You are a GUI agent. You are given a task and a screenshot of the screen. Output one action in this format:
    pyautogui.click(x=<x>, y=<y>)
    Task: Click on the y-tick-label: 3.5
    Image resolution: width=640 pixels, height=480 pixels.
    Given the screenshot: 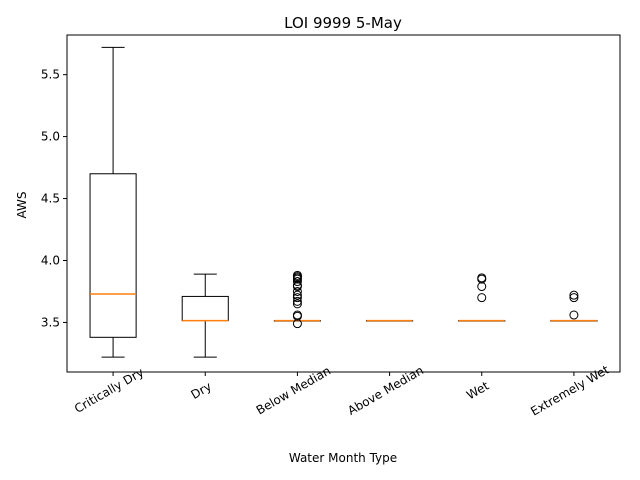 What is the action you would take?
    pyautogui.click(x=50, y=322)
    